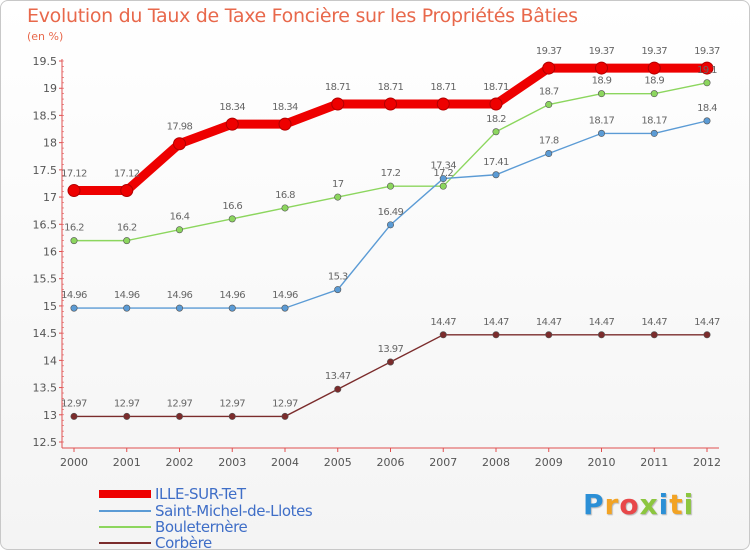  I want to click on data-label-saint-michel-de-llotes: 15.3, so click(338, 277).